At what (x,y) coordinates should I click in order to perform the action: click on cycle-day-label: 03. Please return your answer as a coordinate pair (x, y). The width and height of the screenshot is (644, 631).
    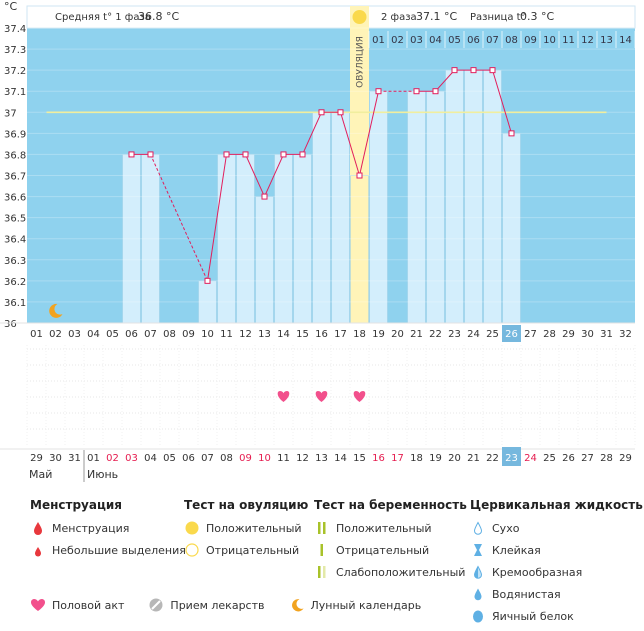
    Looking at the image, I should click on (74, 334).